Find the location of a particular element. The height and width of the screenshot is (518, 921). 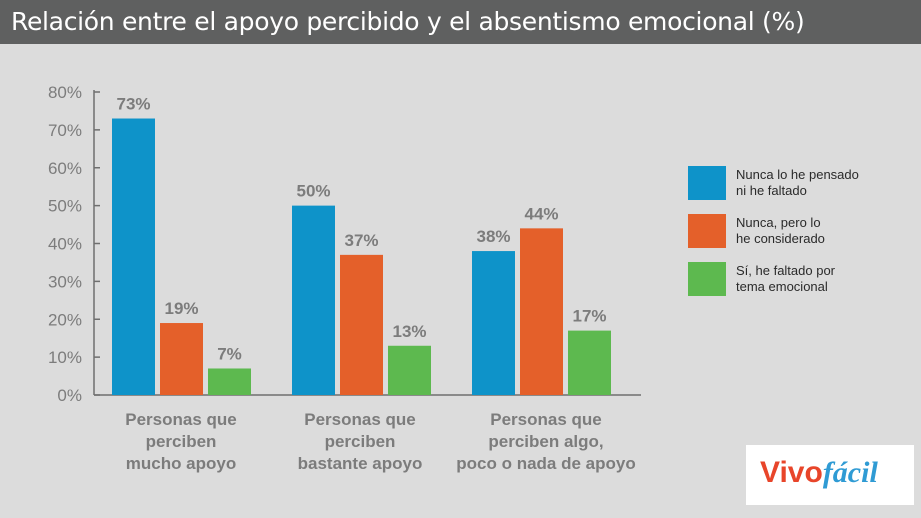

y-tick-label: 70% is located at coordinates (65, 130).